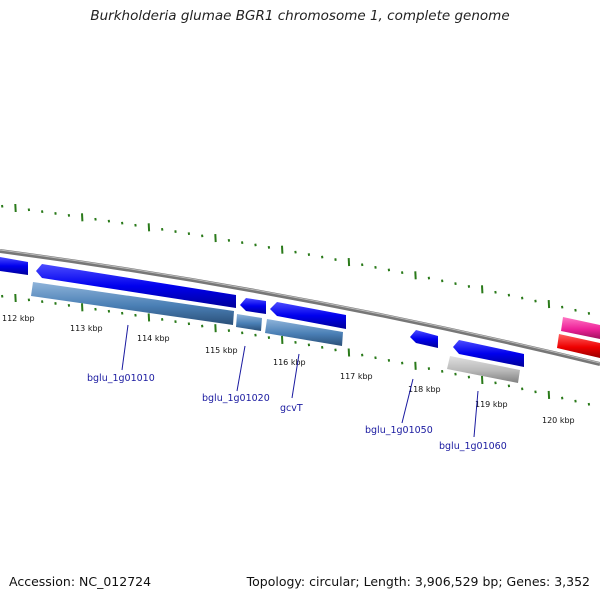 The height and width of the screenshot is (600, 600). I want to click on gene-bar-gcvT, so click(304, 332).